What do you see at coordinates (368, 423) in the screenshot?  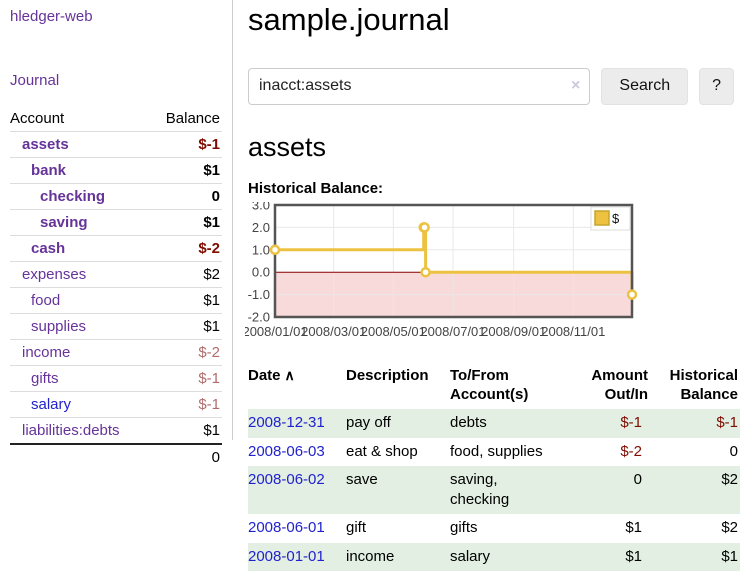 I see `transaction-description-cell: pay off` at bounding box center [368, 423].